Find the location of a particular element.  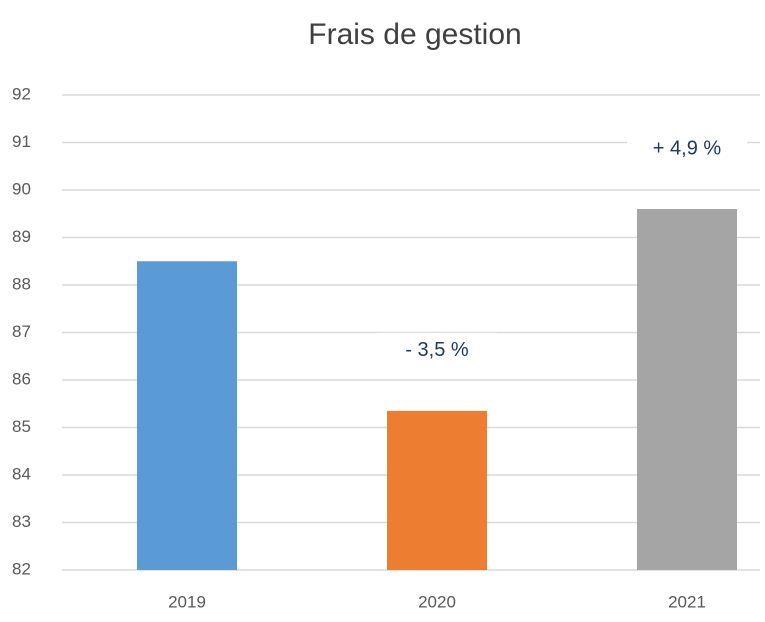

y-tick-label: 84 is located at coordinates (21, 473).